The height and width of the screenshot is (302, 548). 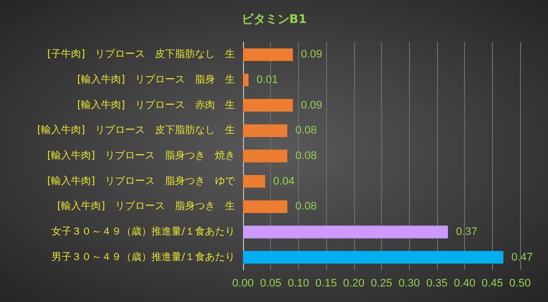 I want to click on data-label: 0.04, so click(x=284, y=181).